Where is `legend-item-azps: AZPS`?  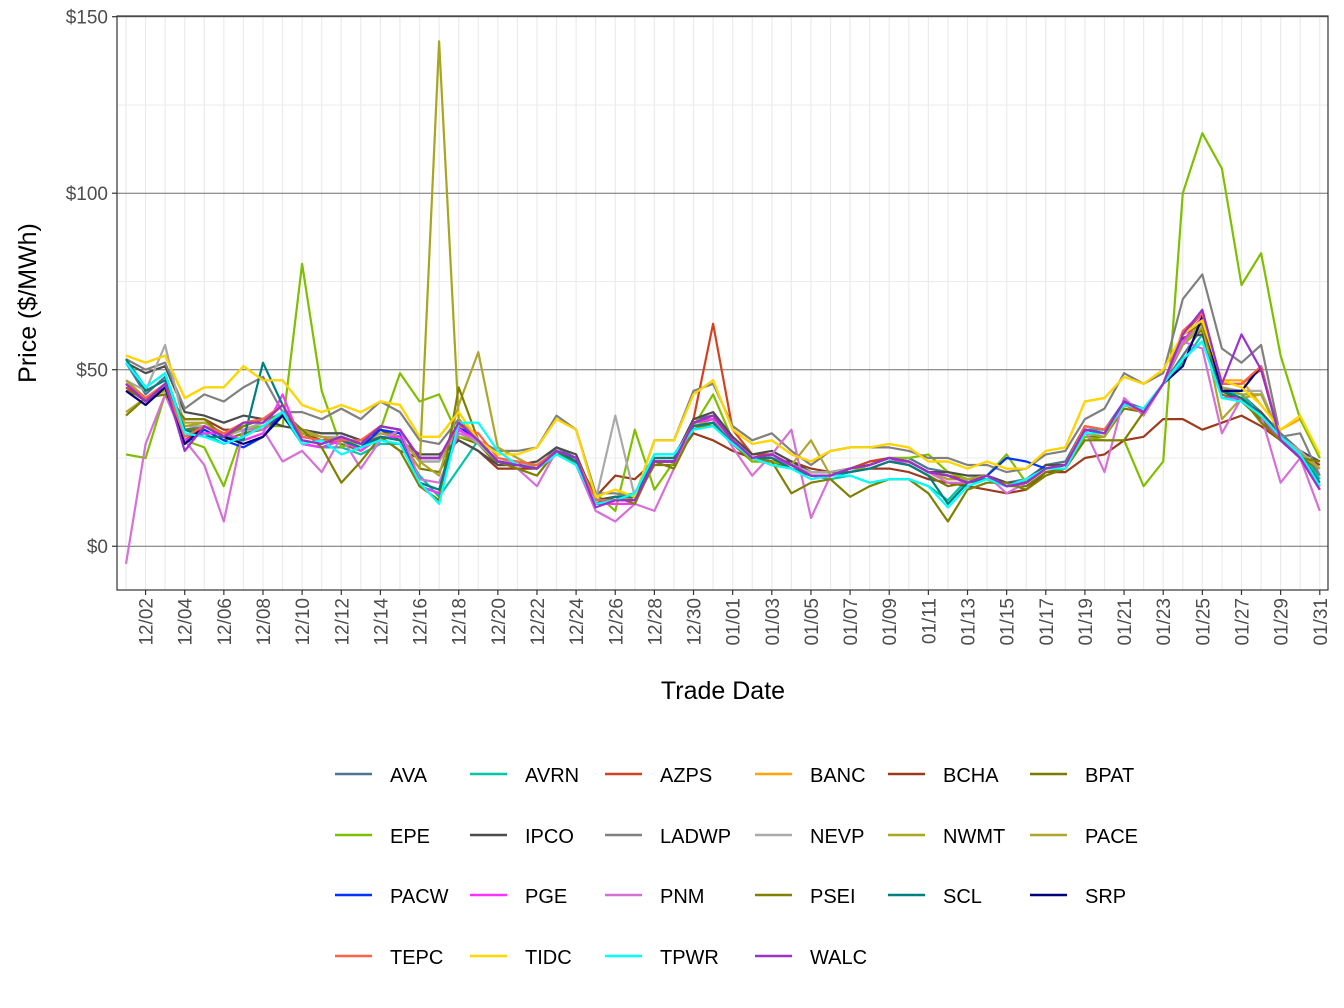 legend-item-azps: AZPS is located at coordinates (658, 776).